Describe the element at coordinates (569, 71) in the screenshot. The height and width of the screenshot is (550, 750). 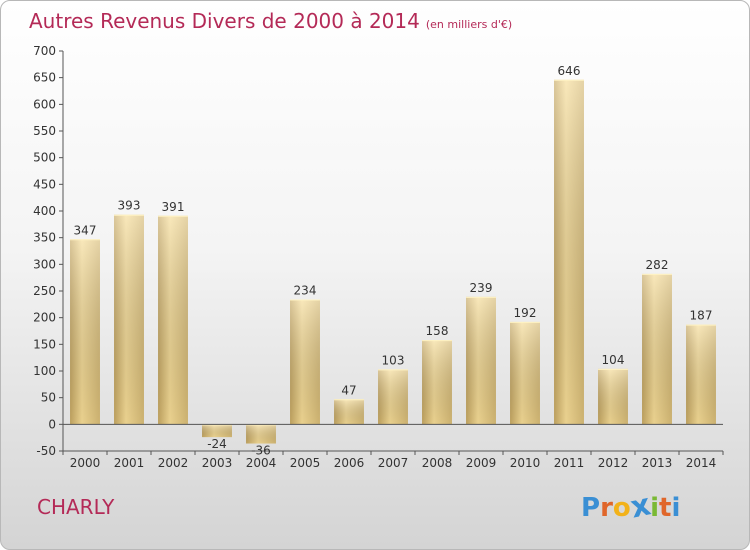
I see `data-label-2011: 646` at that location.